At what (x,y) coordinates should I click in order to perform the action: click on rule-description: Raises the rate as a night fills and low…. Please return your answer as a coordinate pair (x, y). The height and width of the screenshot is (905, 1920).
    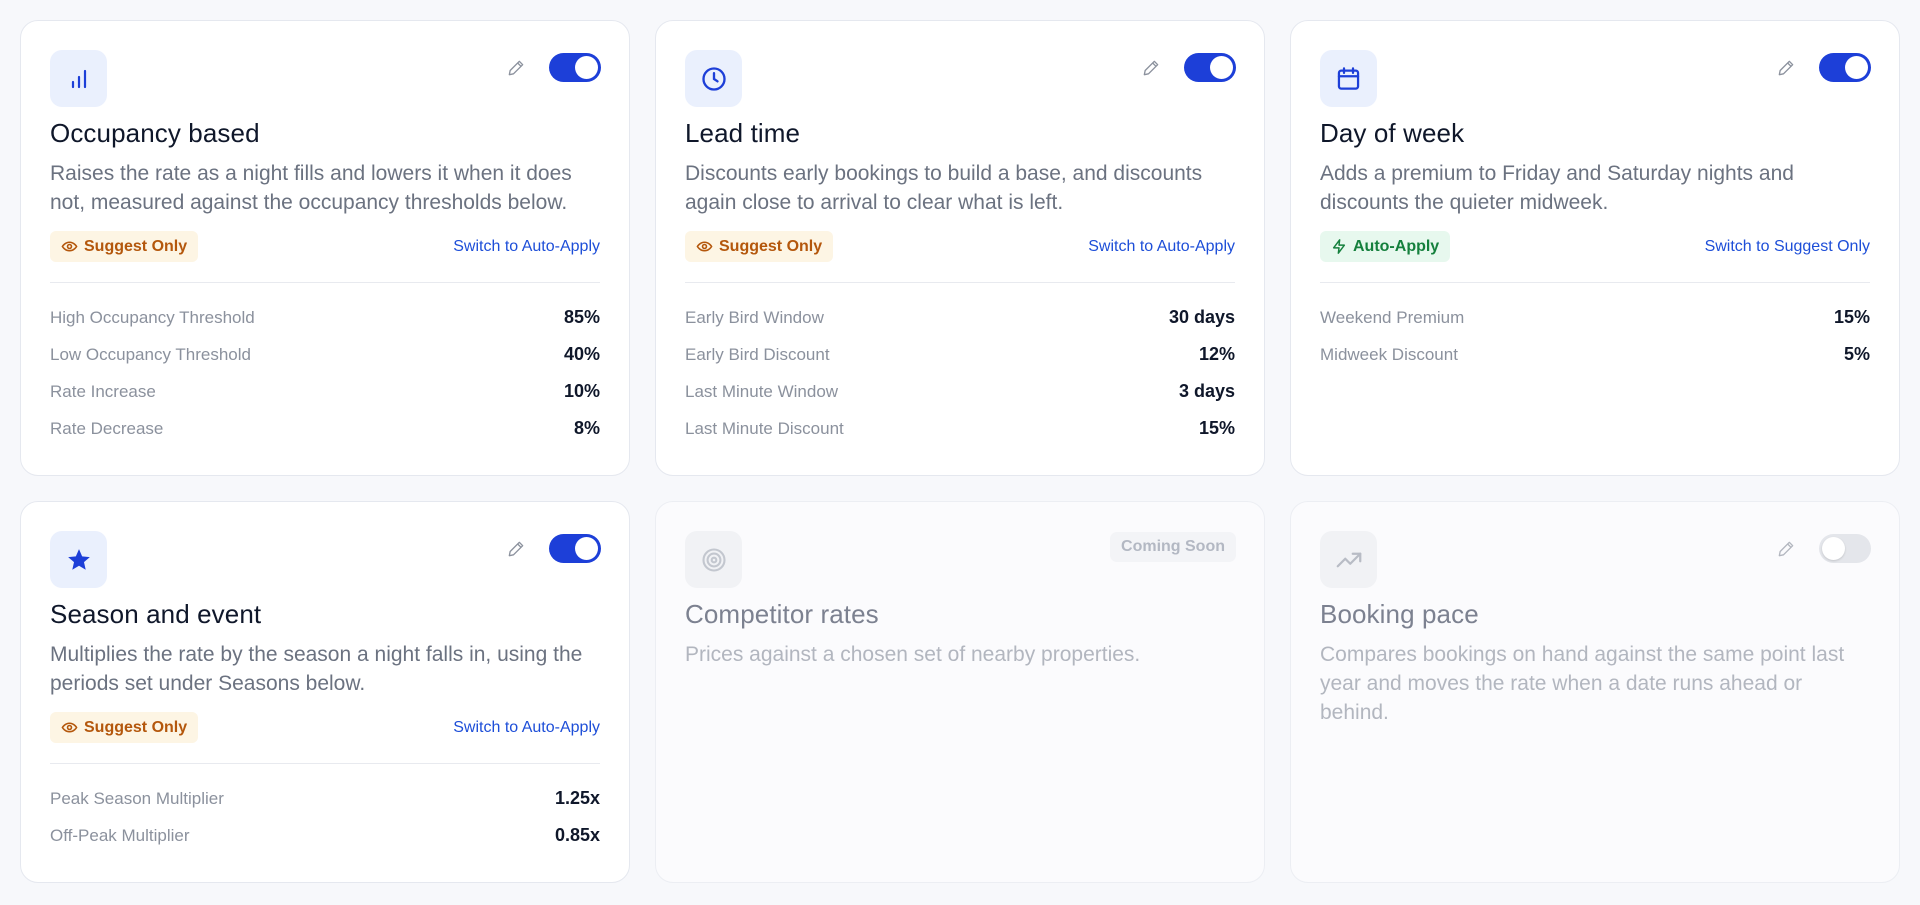
    Looking at the image, I should click on (311, 188).